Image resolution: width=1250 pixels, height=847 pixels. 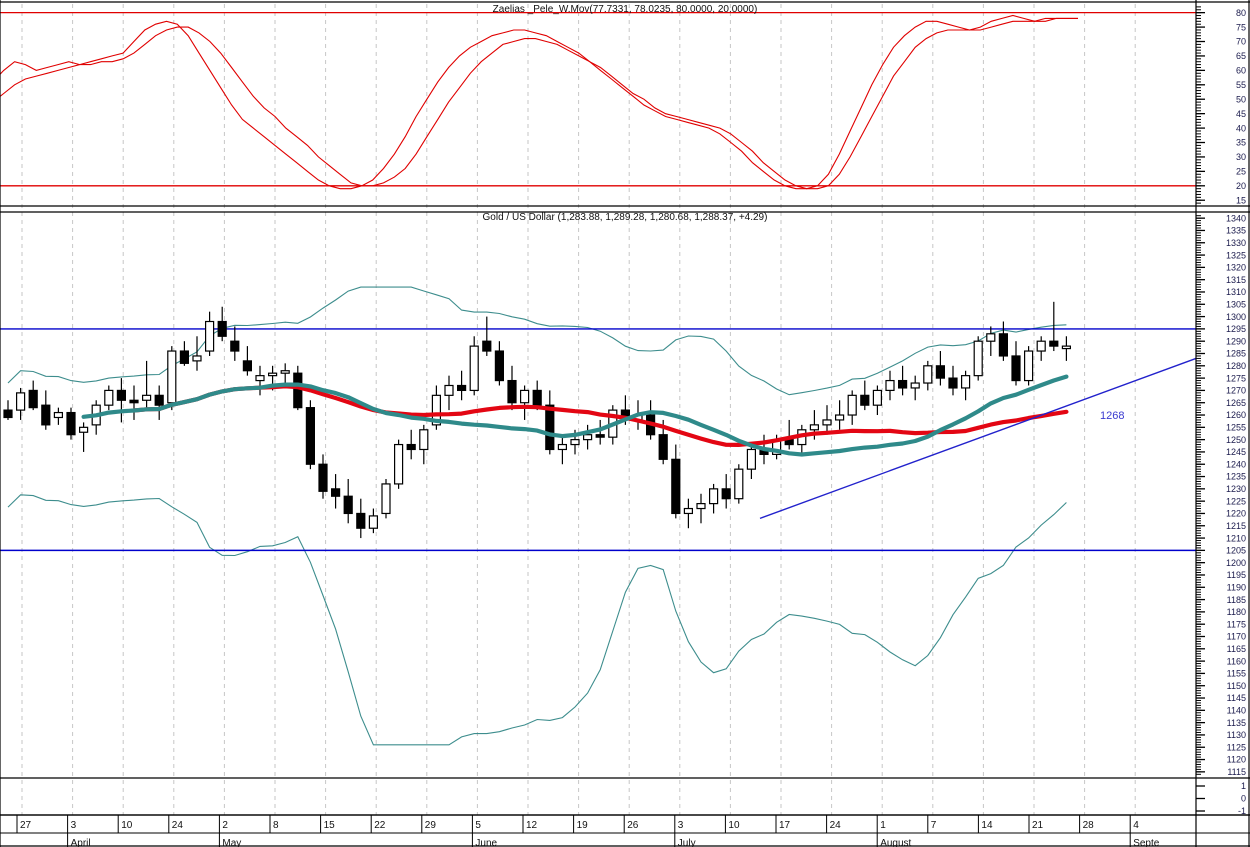 I want to click on axis-tick-label: 50, so click(x=1241, y=99).